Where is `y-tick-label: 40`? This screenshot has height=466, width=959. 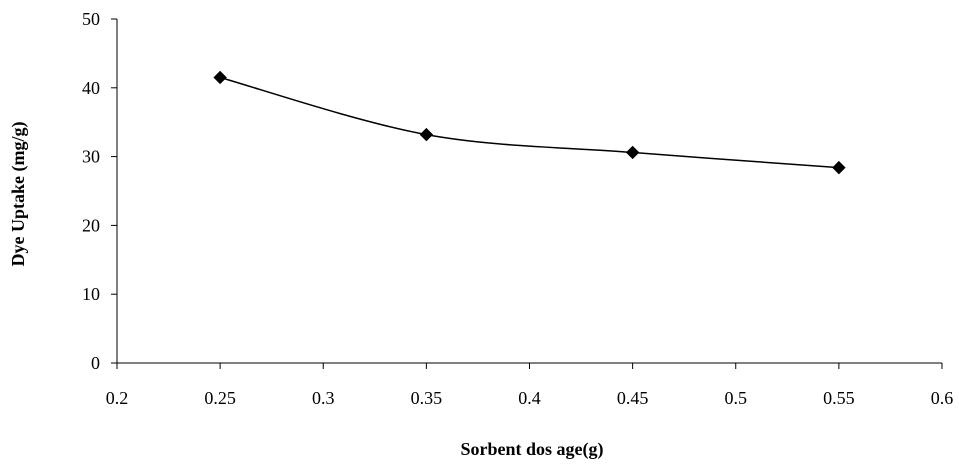 y-tick-label: 40 is located at coordinates (91, 88).